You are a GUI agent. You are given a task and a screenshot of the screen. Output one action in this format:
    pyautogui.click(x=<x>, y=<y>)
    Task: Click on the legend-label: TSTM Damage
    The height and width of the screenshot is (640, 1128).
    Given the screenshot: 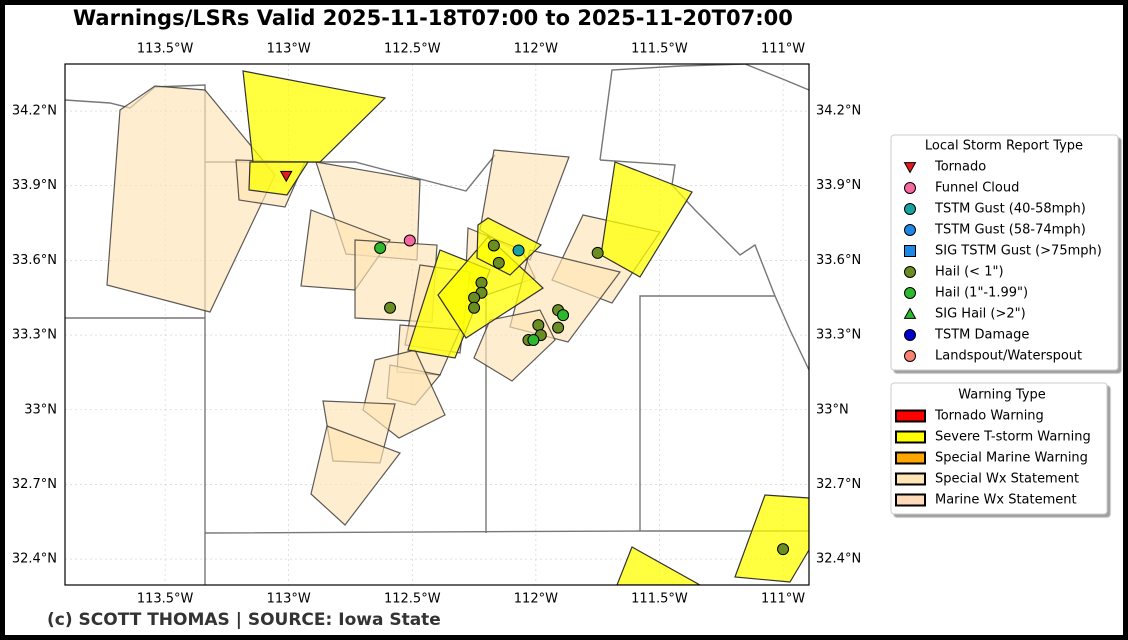 What is the action you would take?
    pyautogui.click(x=981, y=335)
    